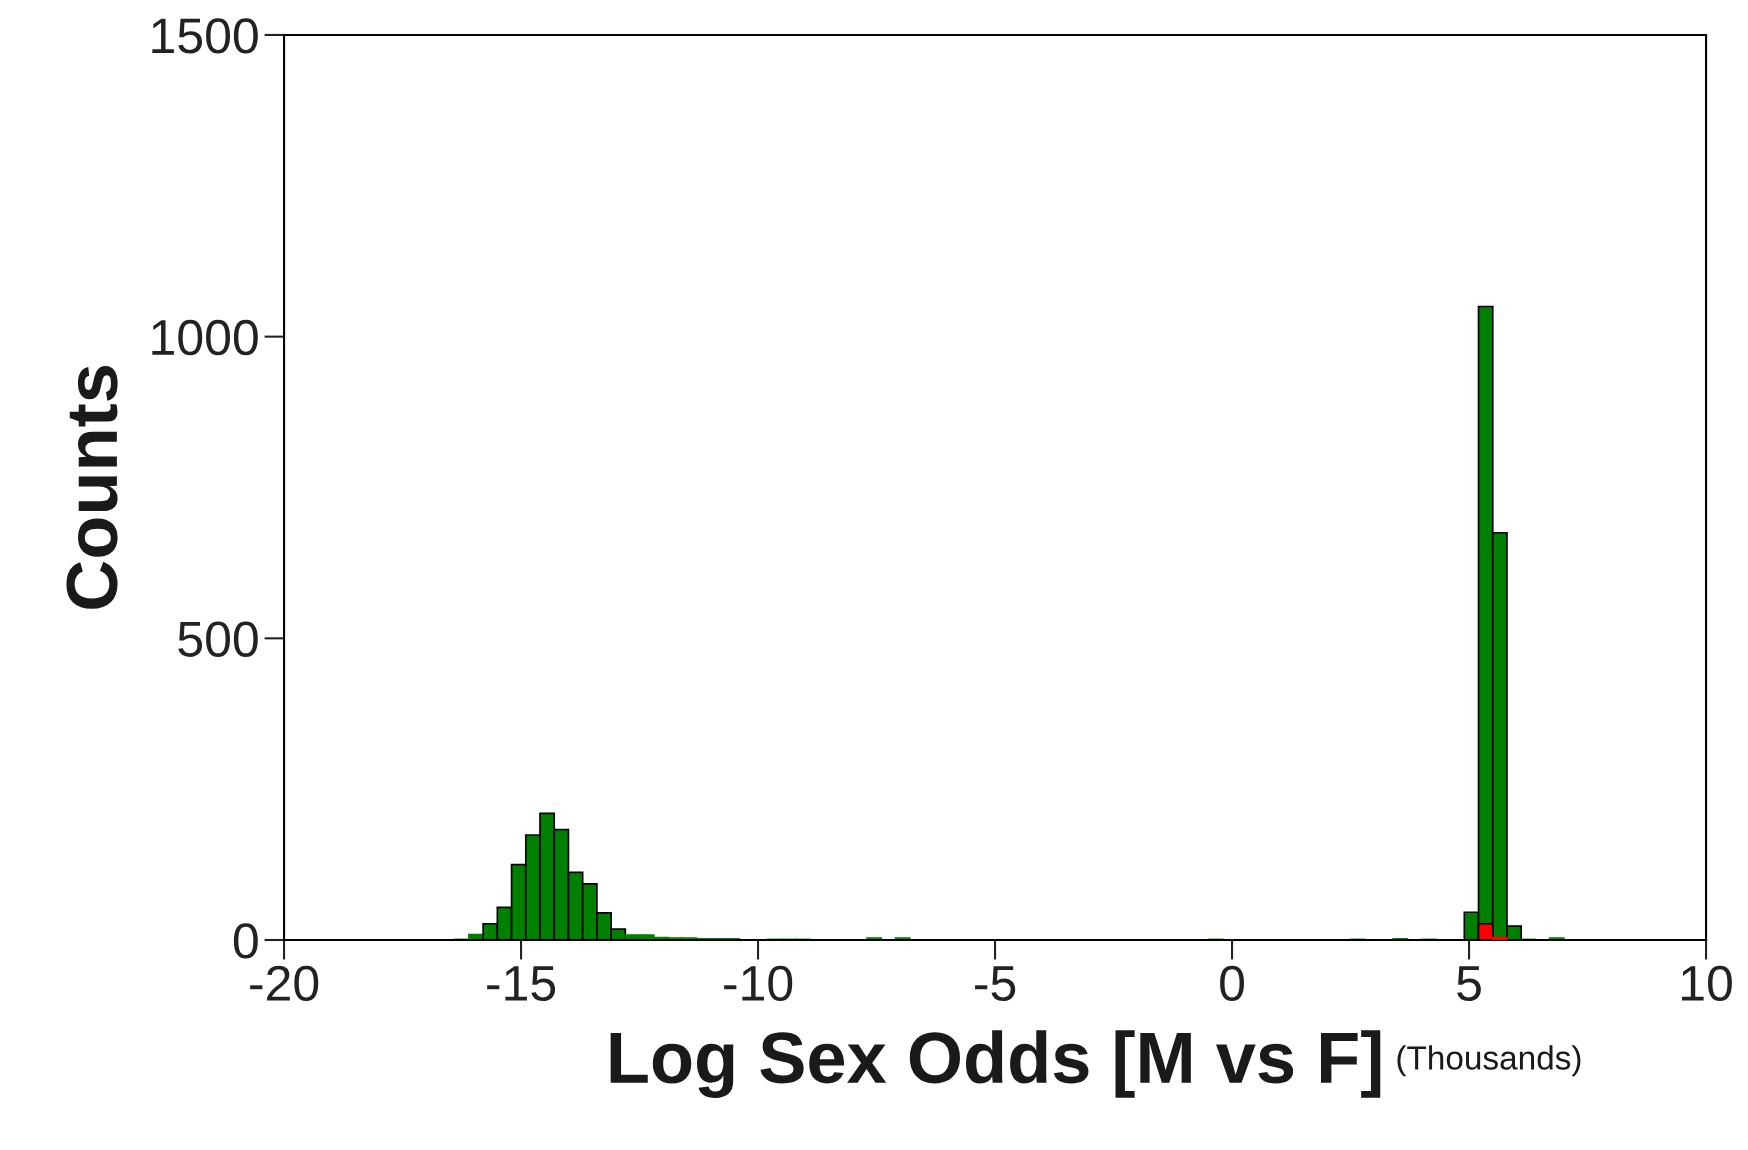 This screenshot has width=1748, height=1150. Describe the element at coordinates (1489, 1061) in the screenshot. I see `text: (Thousands)` at that location.